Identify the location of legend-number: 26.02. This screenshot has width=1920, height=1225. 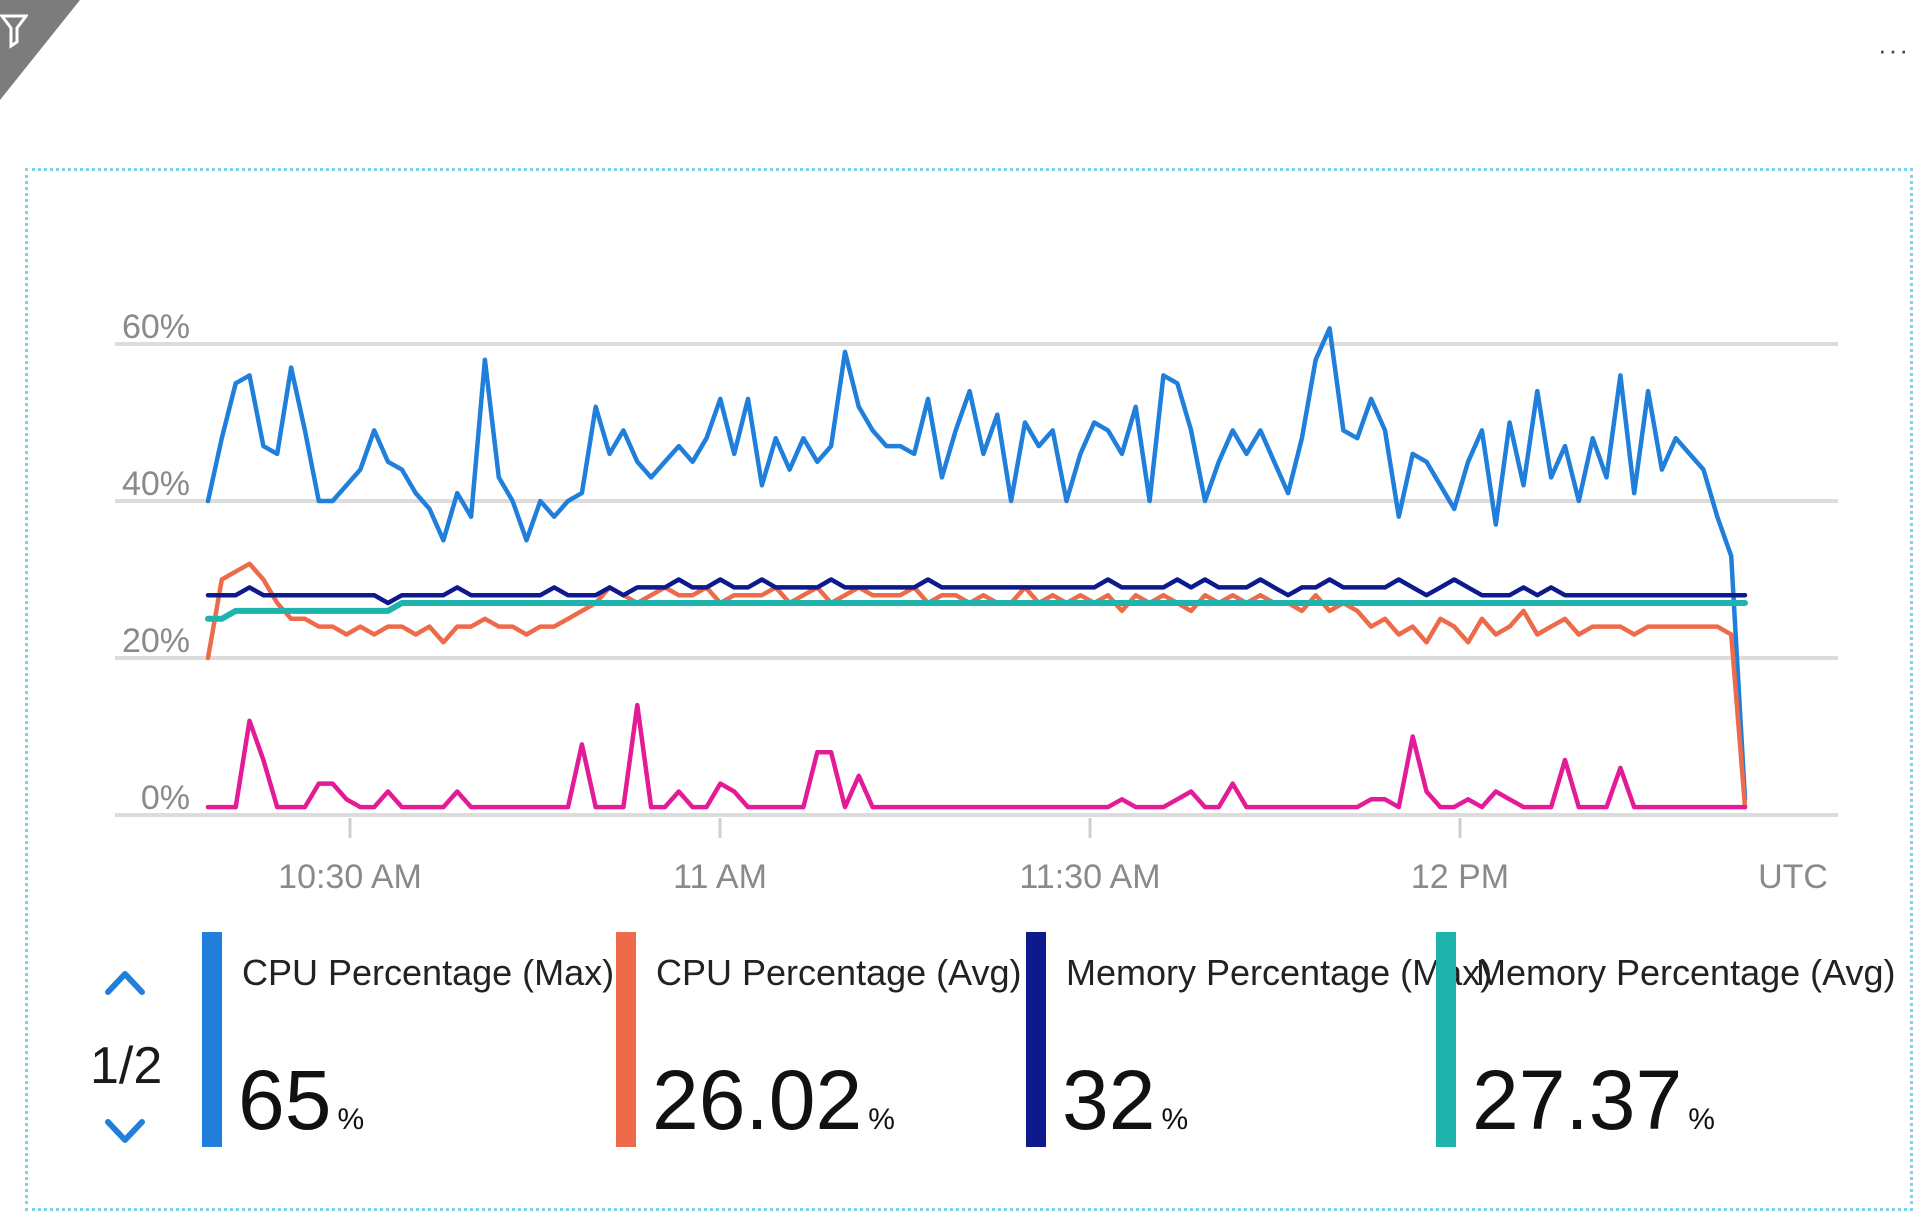
(757, 1100).